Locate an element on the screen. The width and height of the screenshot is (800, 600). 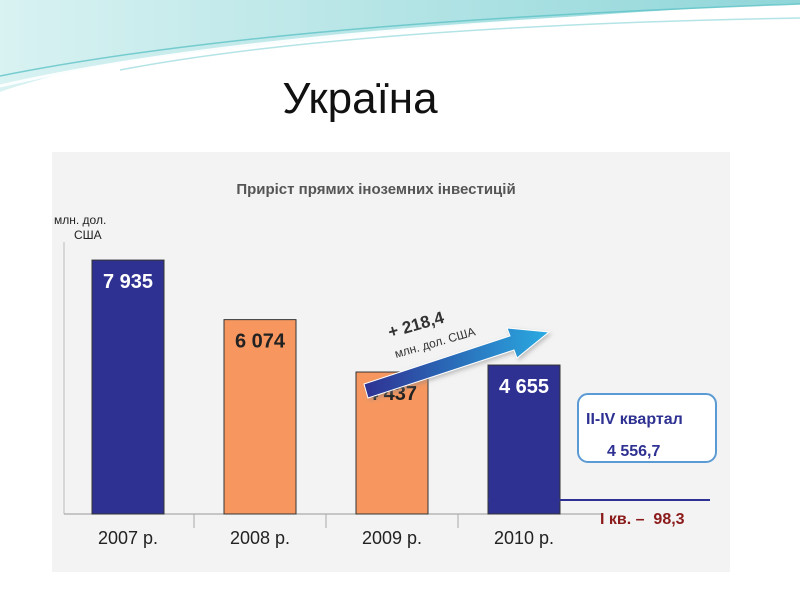
quarter-box is located at coordinates (647, 428).